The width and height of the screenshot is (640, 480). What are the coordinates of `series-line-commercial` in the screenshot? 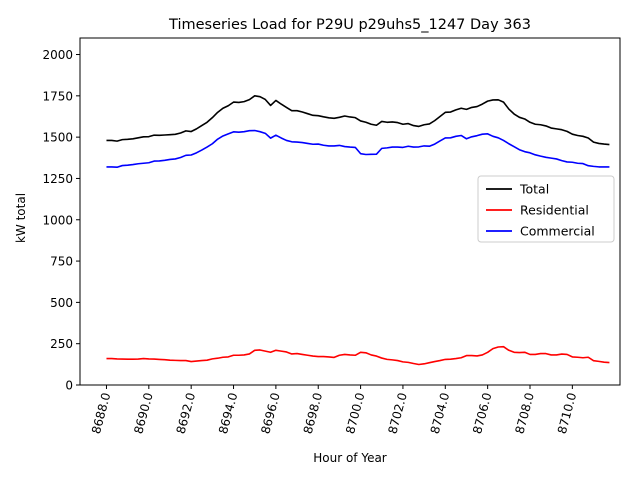 It's located at (358, 149).